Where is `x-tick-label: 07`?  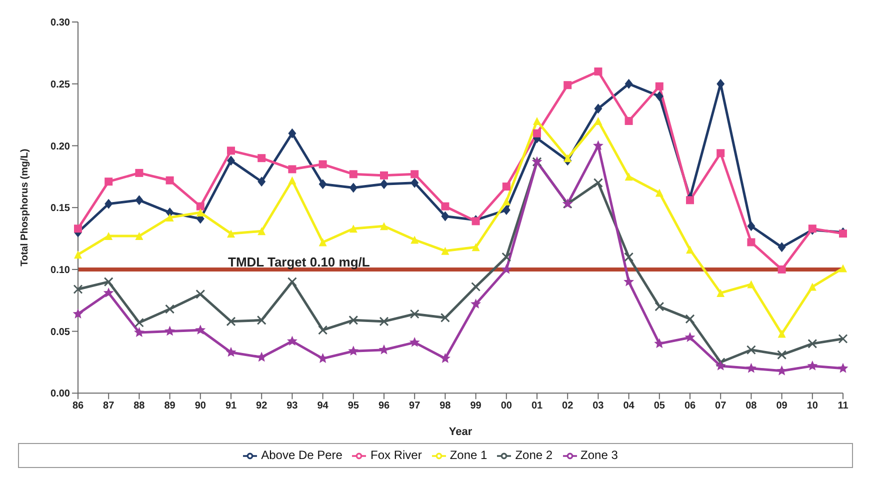 x-tick-label: 07 is located at coordinates (721, 406).